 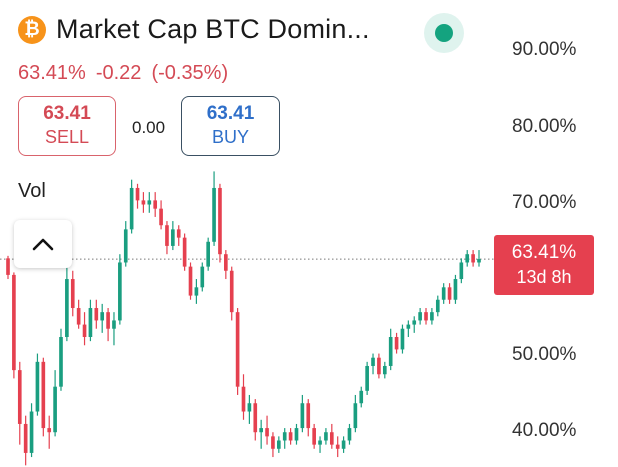 I want to click on live-indicator, so click(x=444, y=33).